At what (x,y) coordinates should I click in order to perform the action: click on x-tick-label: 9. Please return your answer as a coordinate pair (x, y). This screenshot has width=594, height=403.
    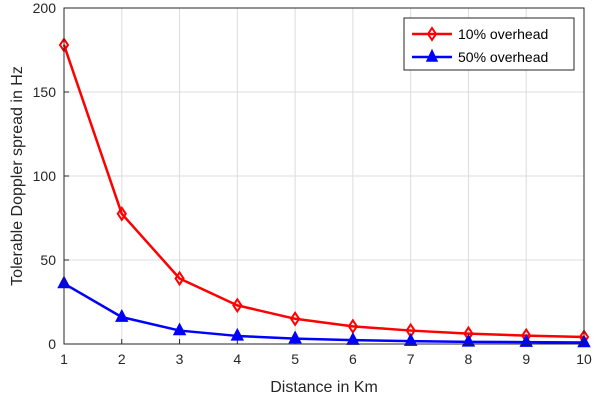
    Looking at the image, I should click on (526, 359).